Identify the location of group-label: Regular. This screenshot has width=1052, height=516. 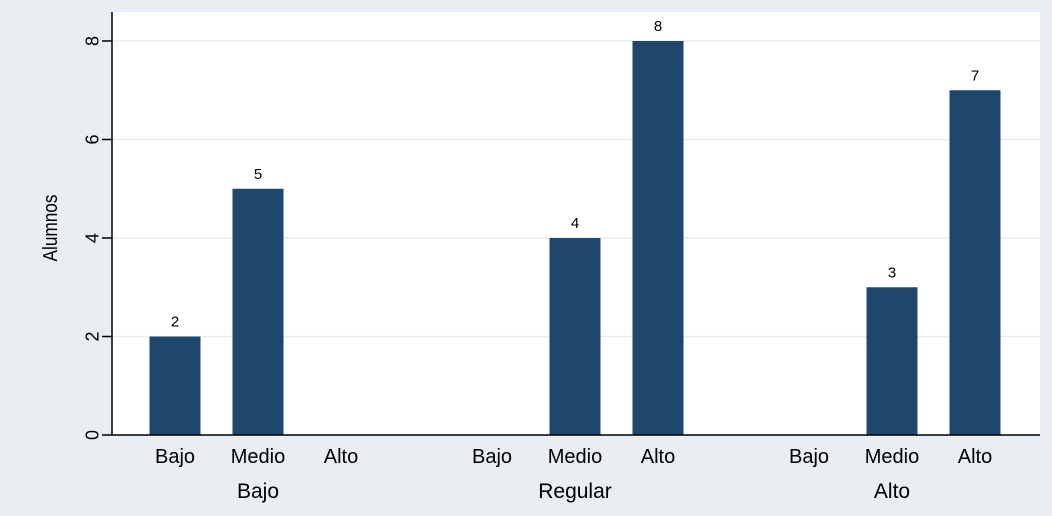
(575, 491).